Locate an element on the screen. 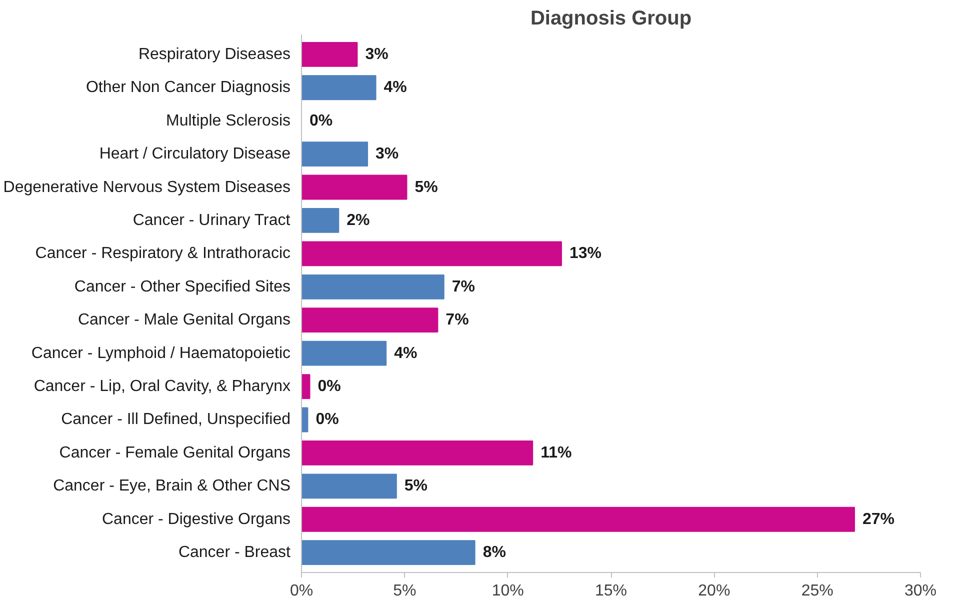 This screenshot has width=964, height=606. y-tick-label: Cancer - Female Genital Organs is located at coordinates (174, 453).